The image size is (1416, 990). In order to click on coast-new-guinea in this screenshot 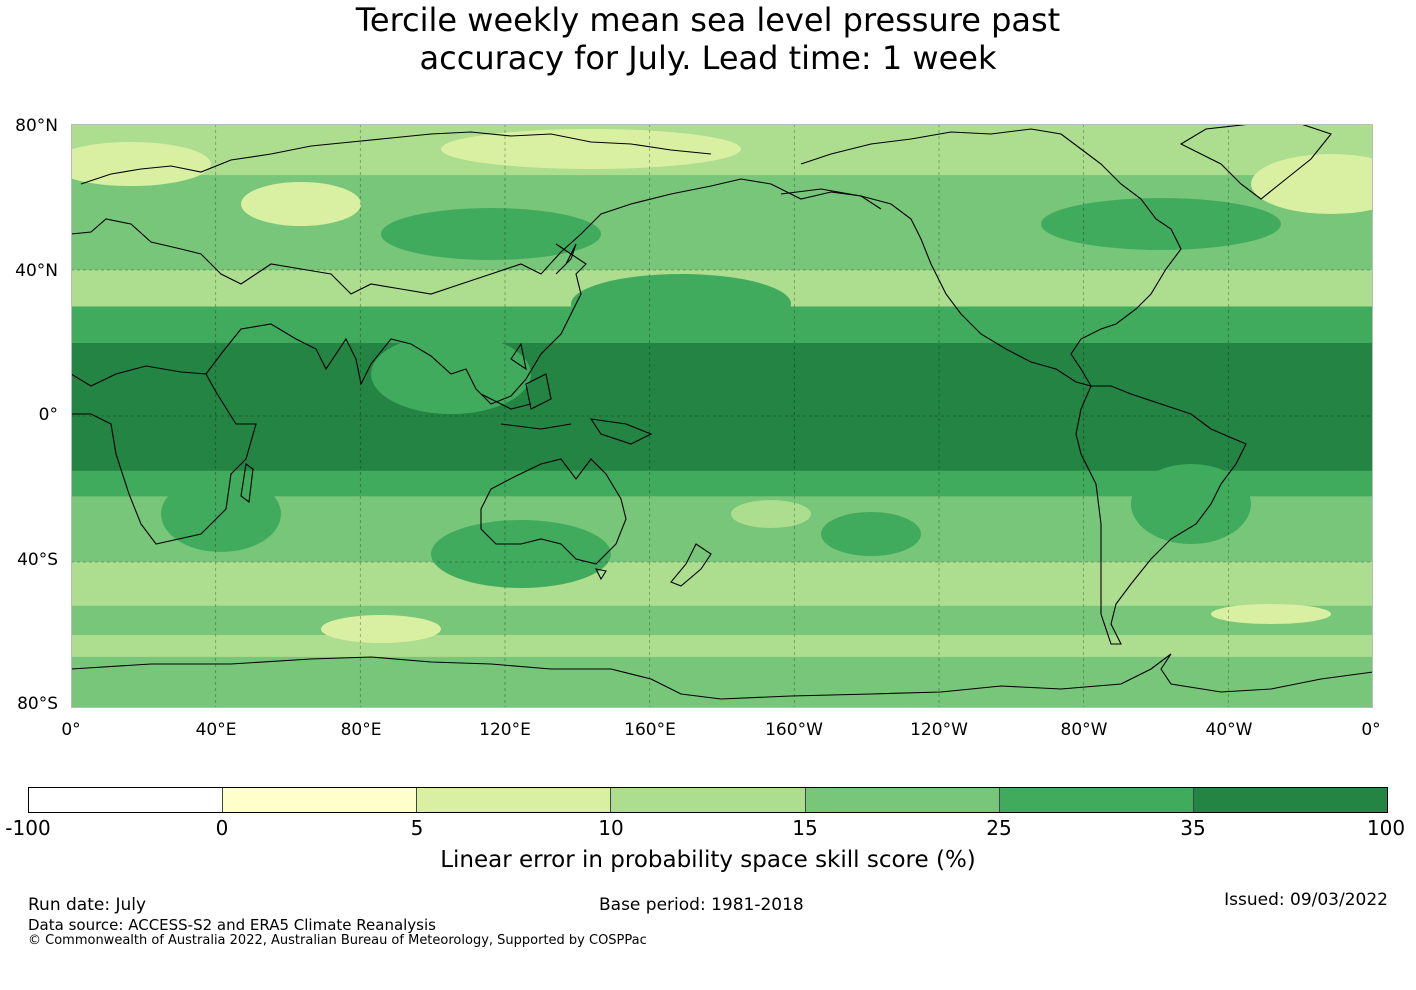, I will do `click(621, 431)`.